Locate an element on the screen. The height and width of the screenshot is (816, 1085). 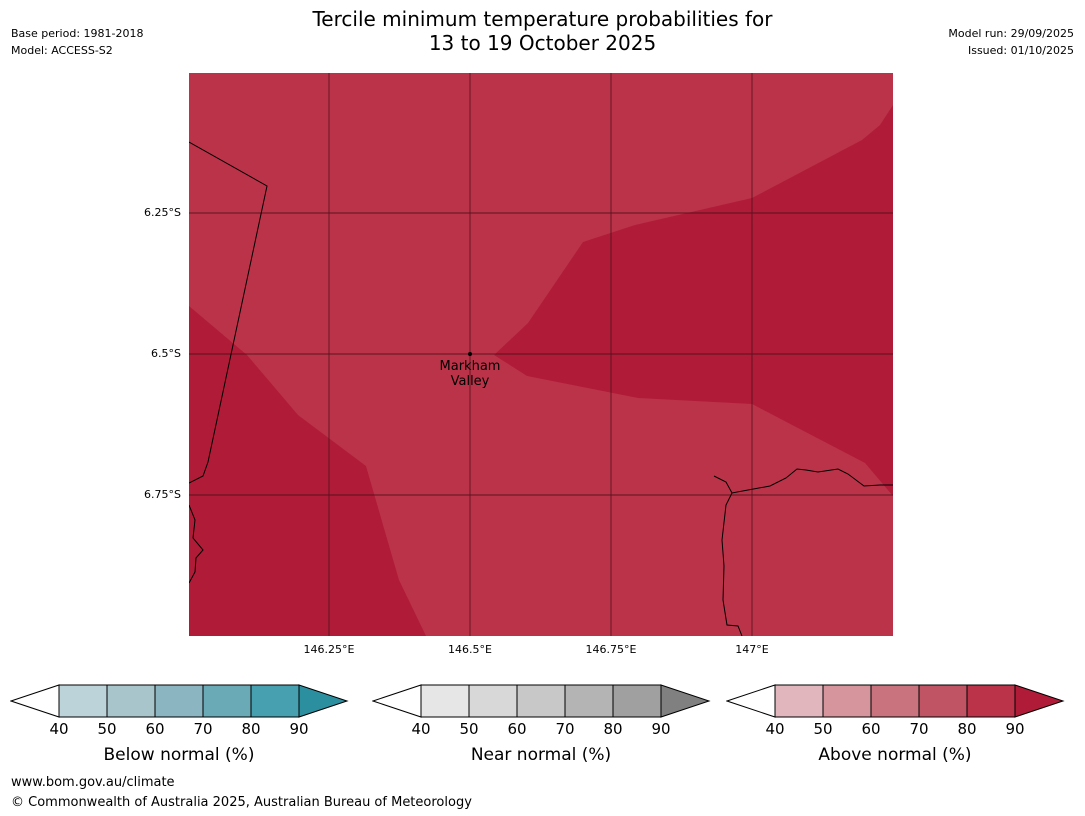
lon-label-147: 147°E is located at coordinates (752, 649).